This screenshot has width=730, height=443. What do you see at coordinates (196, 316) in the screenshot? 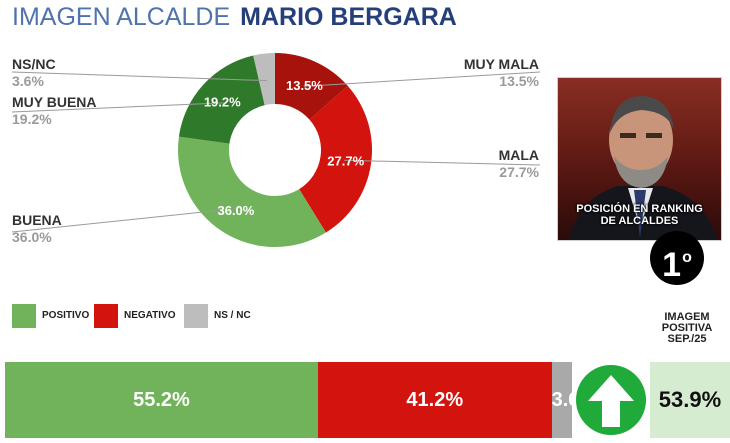
I see `legend-swatch-nsnc` at bounding box center [196, 316].